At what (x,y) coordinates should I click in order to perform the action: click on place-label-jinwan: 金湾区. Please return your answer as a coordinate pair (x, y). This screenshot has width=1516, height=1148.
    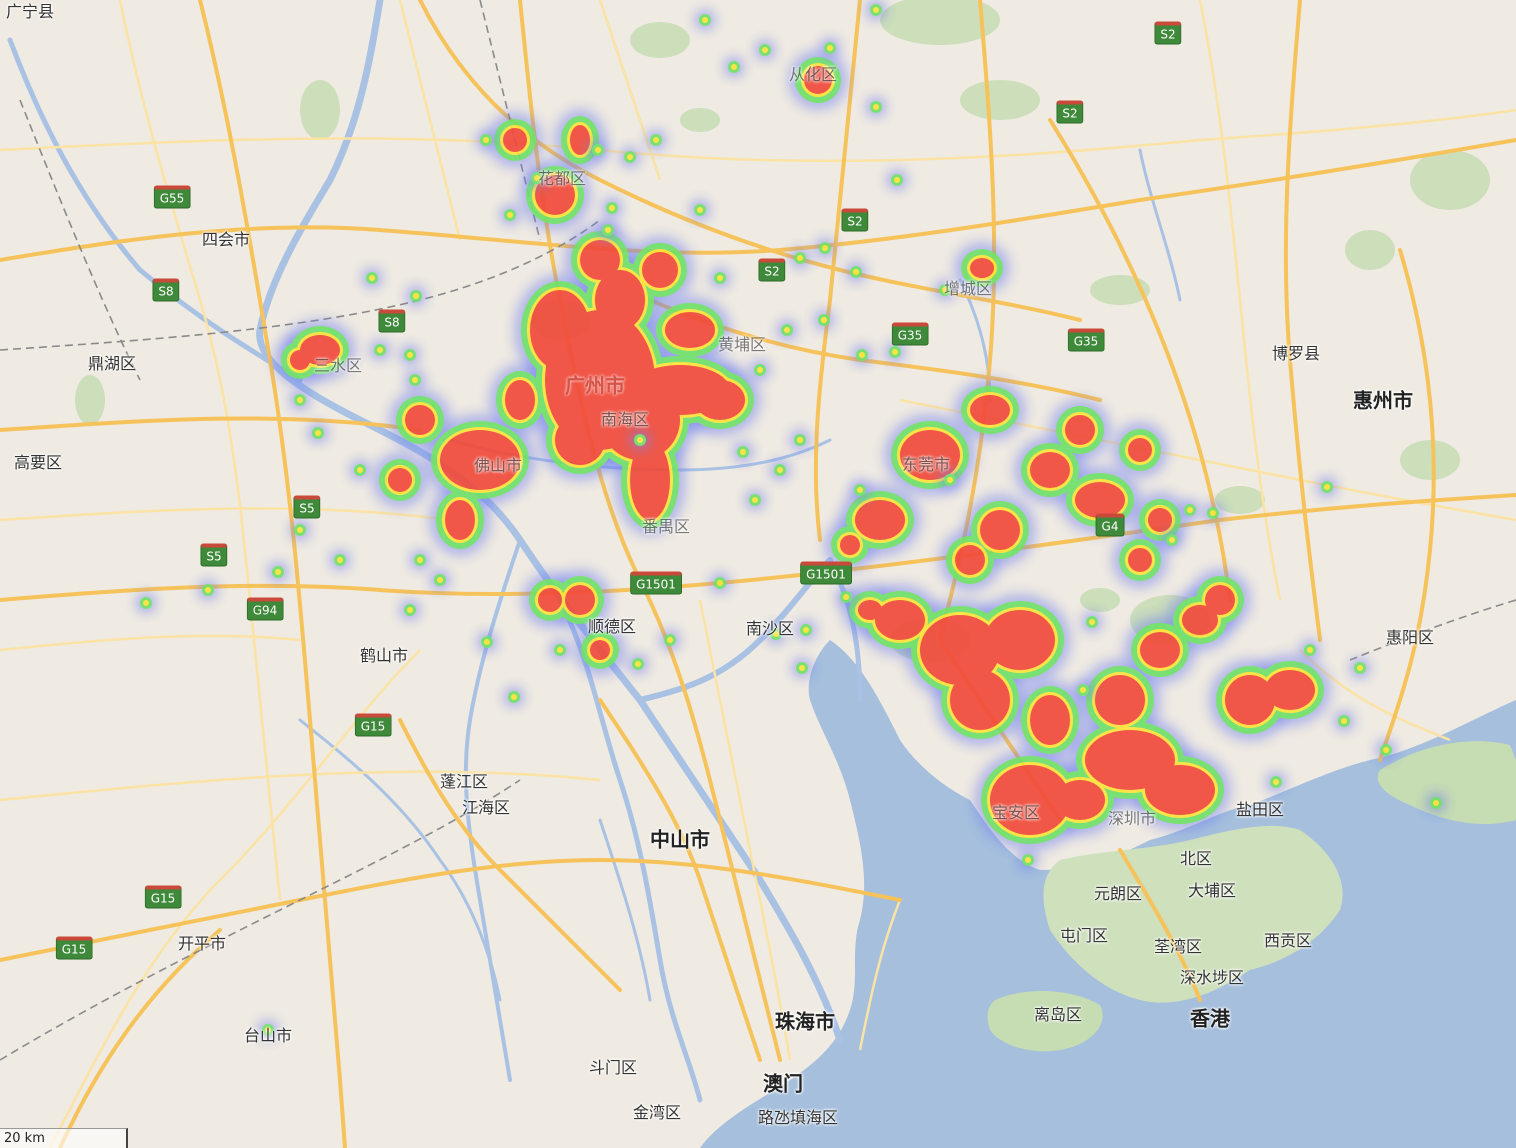
    Looking at the image, I should click on (657, 1112).